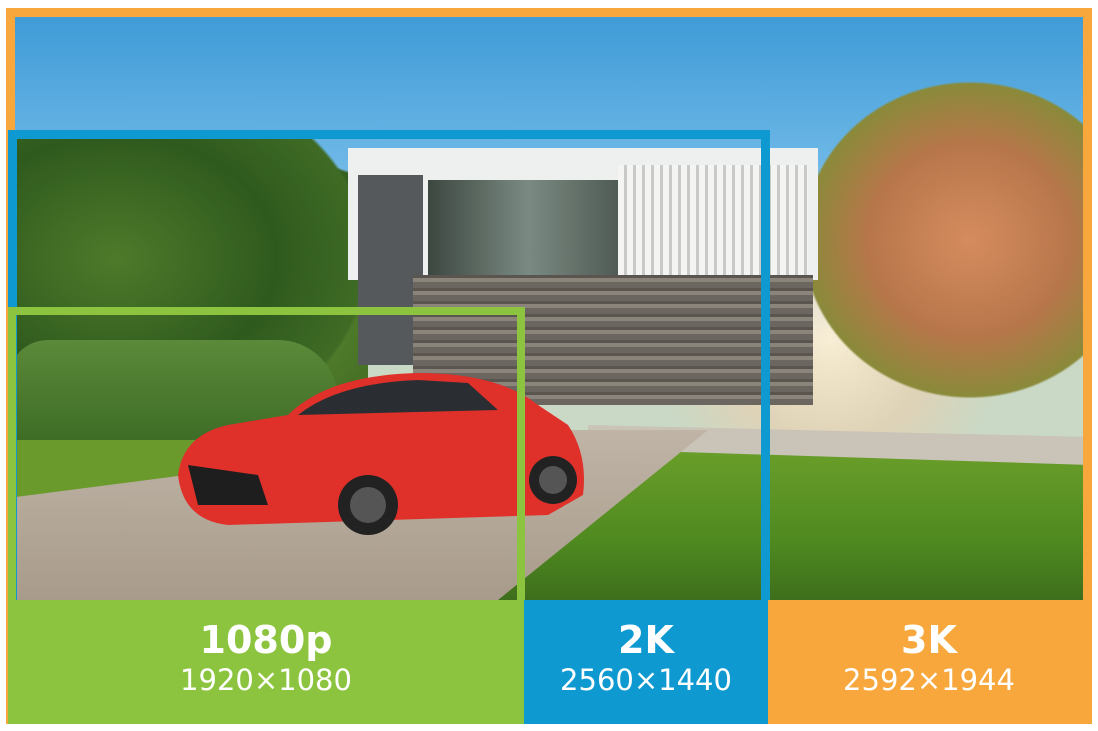  What do you see at coordinates (266, 680) in the screenshot?
I see `resolution-dimensions: 1920×1080` at bounding box center [266, 680].